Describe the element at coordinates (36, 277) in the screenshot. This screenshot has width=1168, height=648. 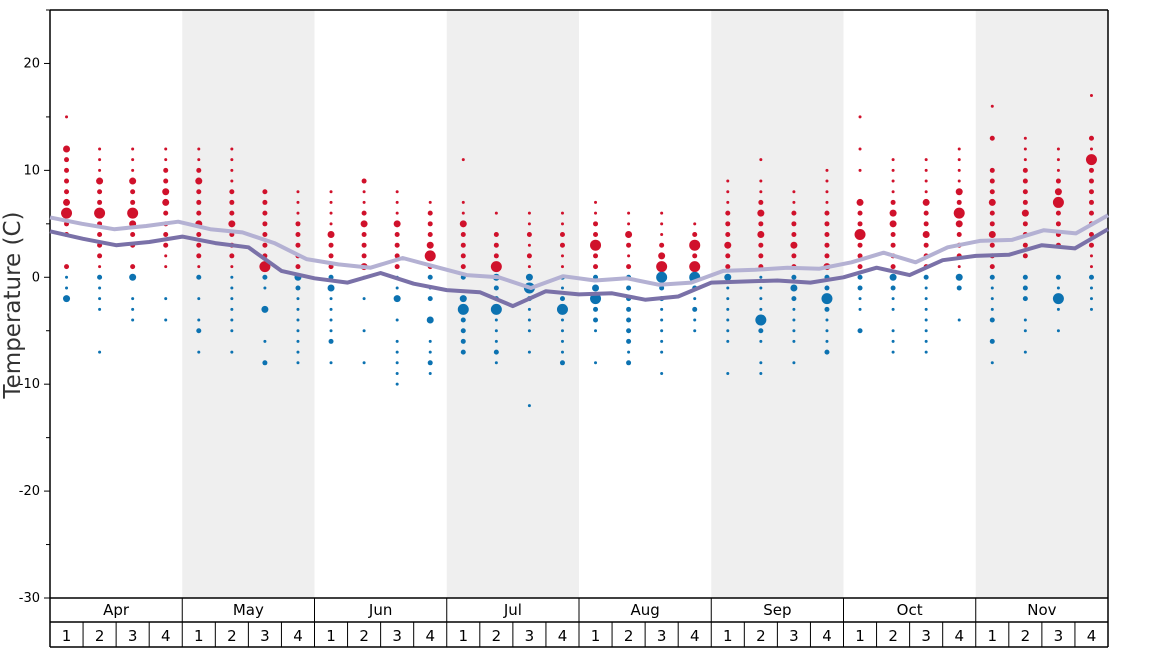
I see `y-tick-label: 0` at that location.